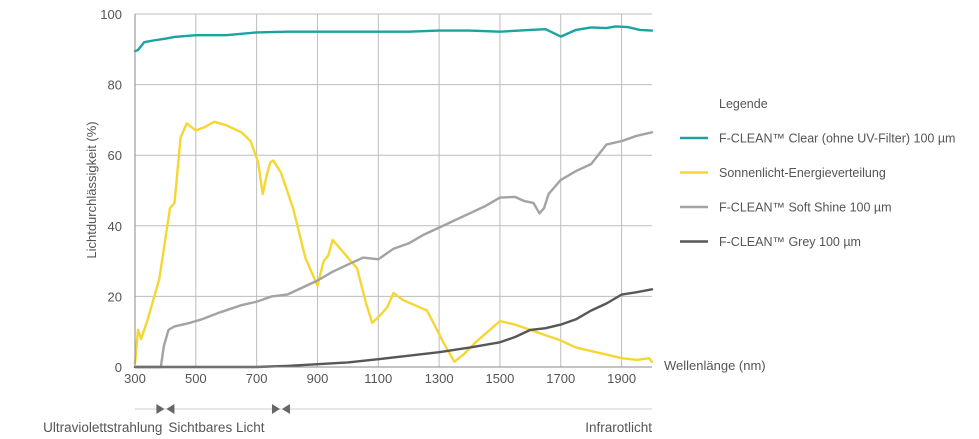 Image resolution: width=979 pixels, height=439 pixels. Describe the element at coordinates (790, 242) in the screenshot. I see `legend-label: F-CLEAN™ Grey 100 µm` at that location.